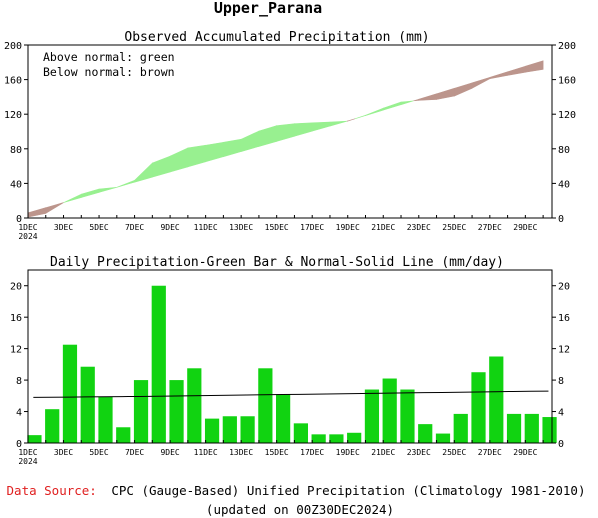  What do you see at coordinates (291, 394) in the screenshot?
I see `normal-line` at bounding box center [291, 394].